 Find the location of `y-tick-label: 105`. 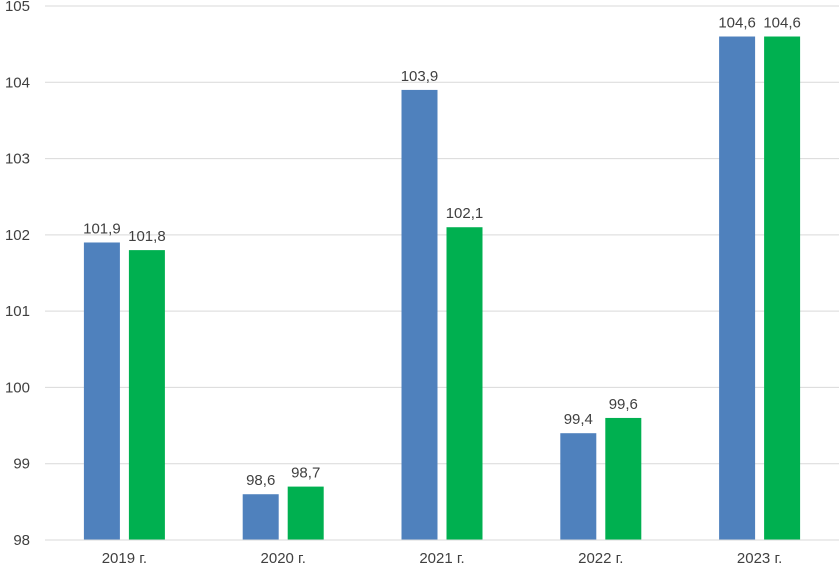

y-tick-label: 105 is located at coordinates (17, 7).